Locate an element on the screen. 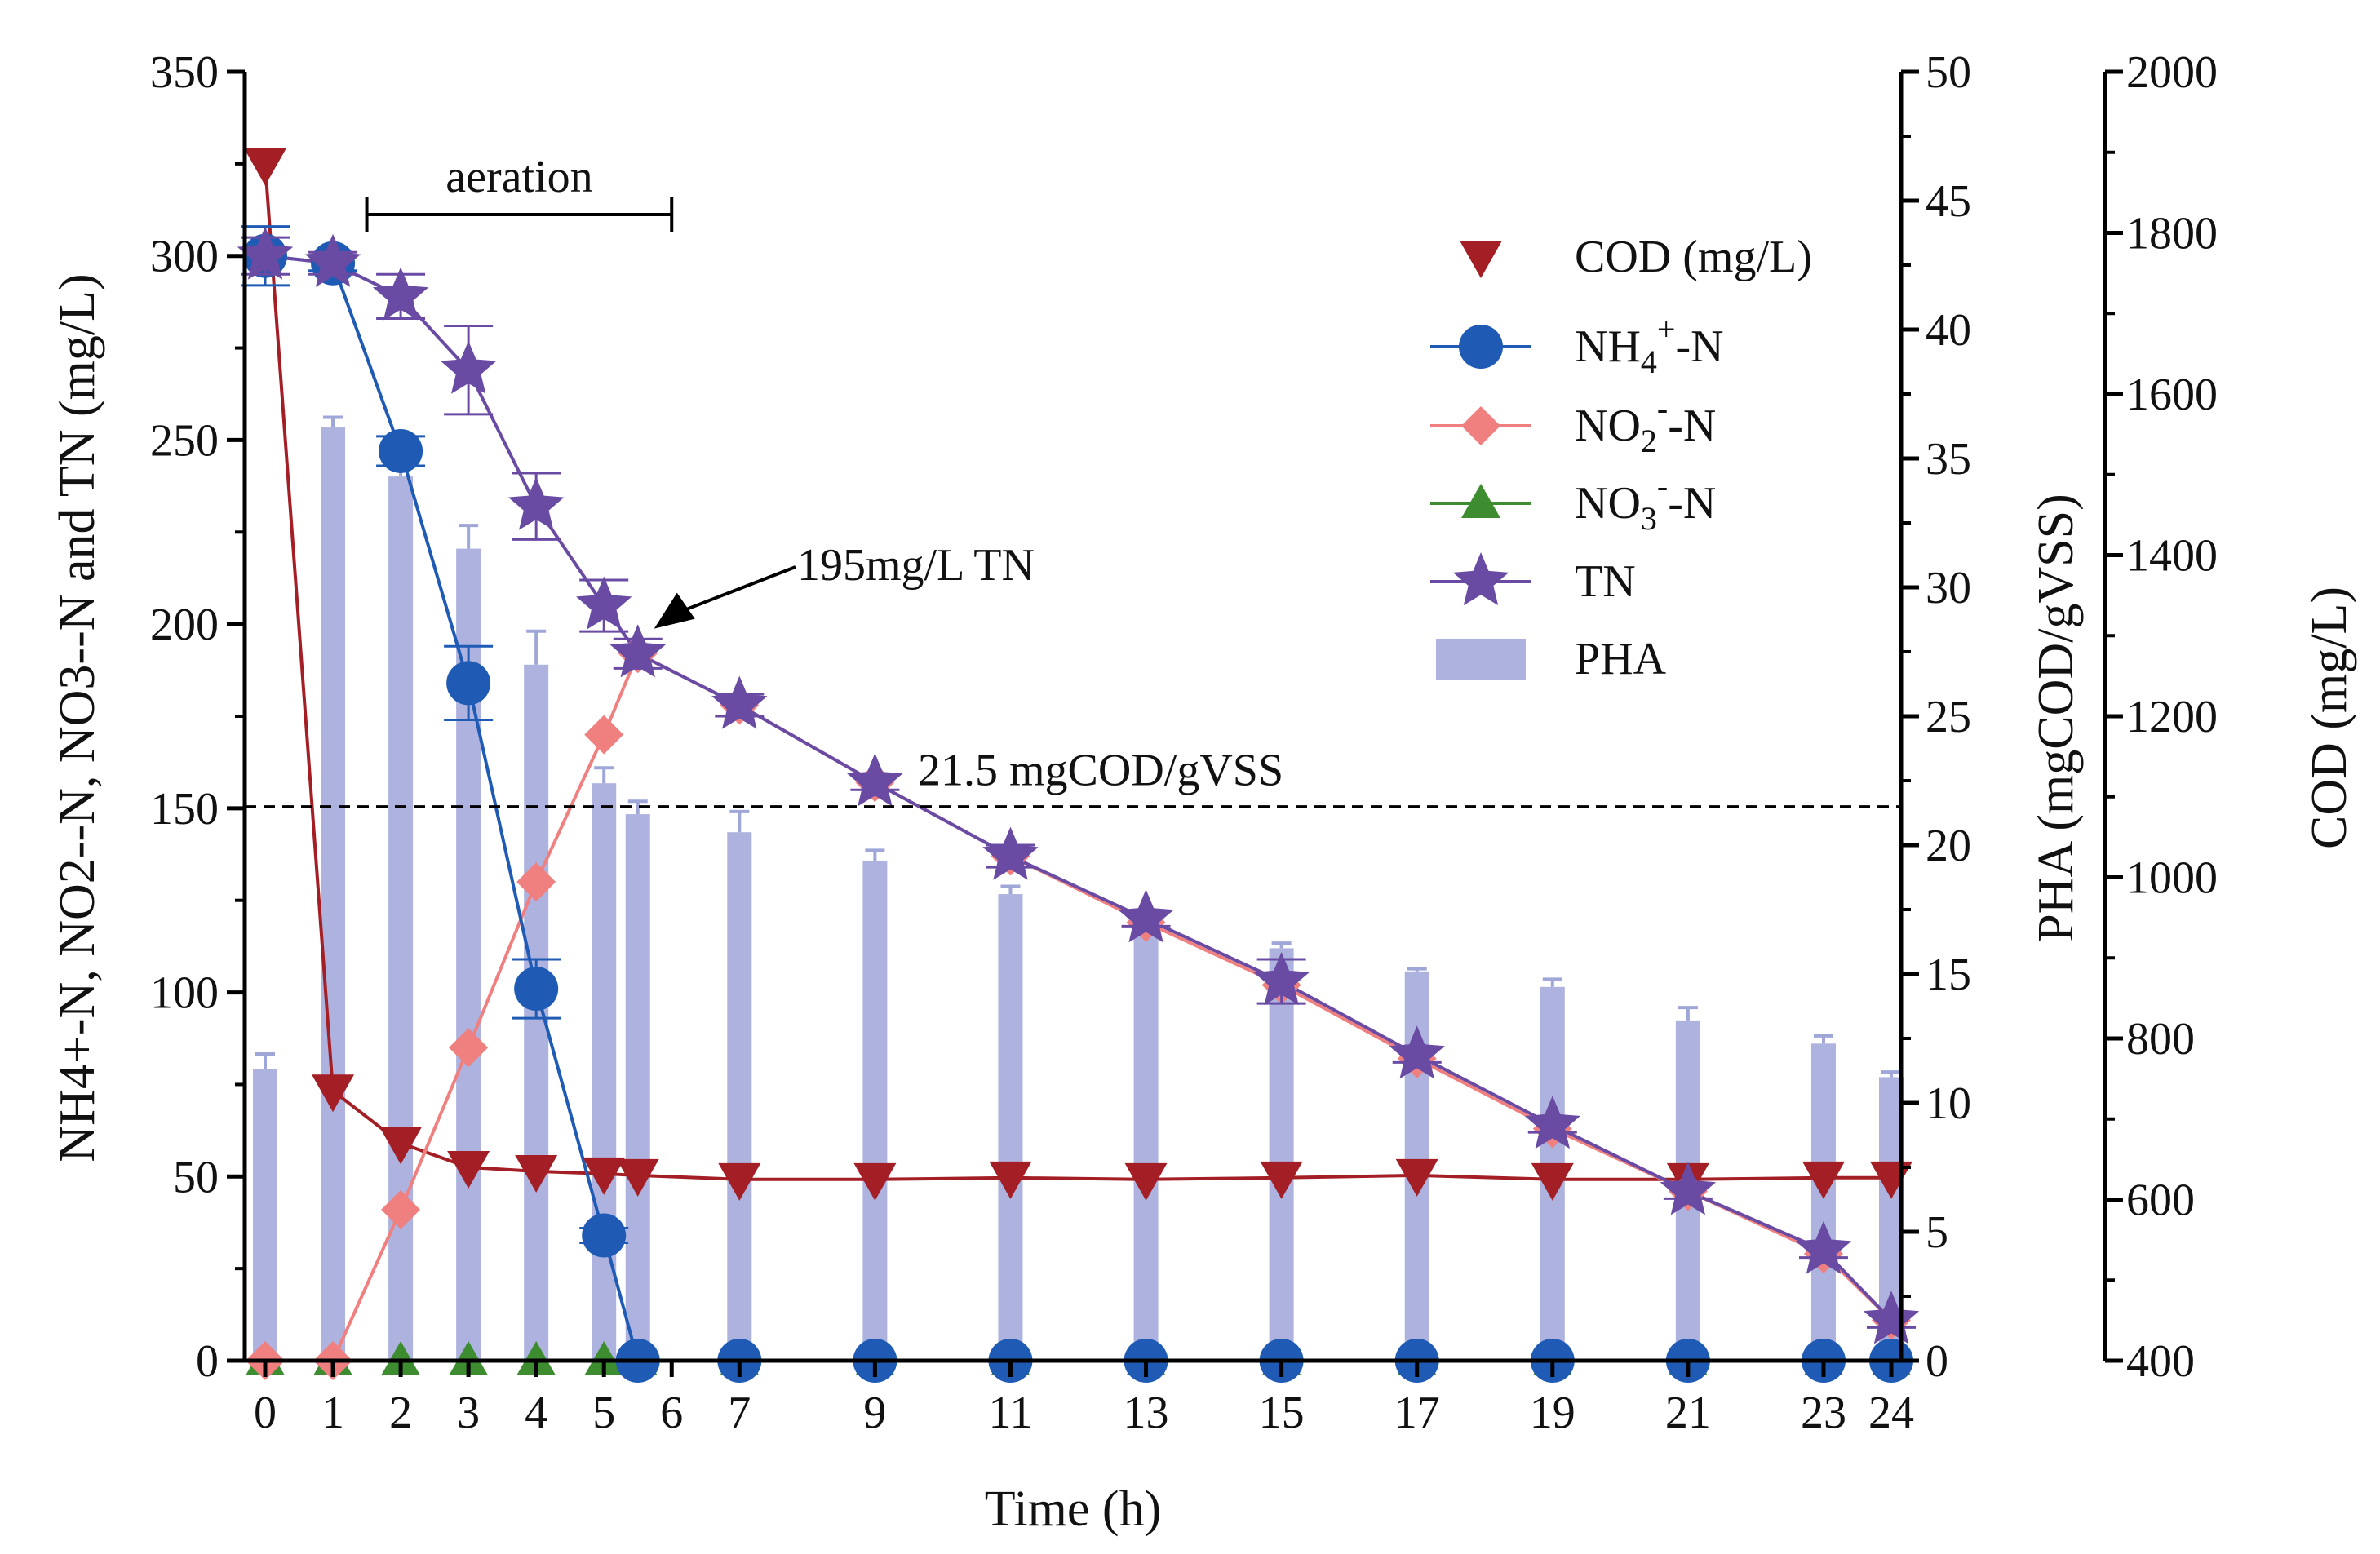 The image size is (2380, 1554). legend-marker-triangle-up is located at coordinates (1480, 501).